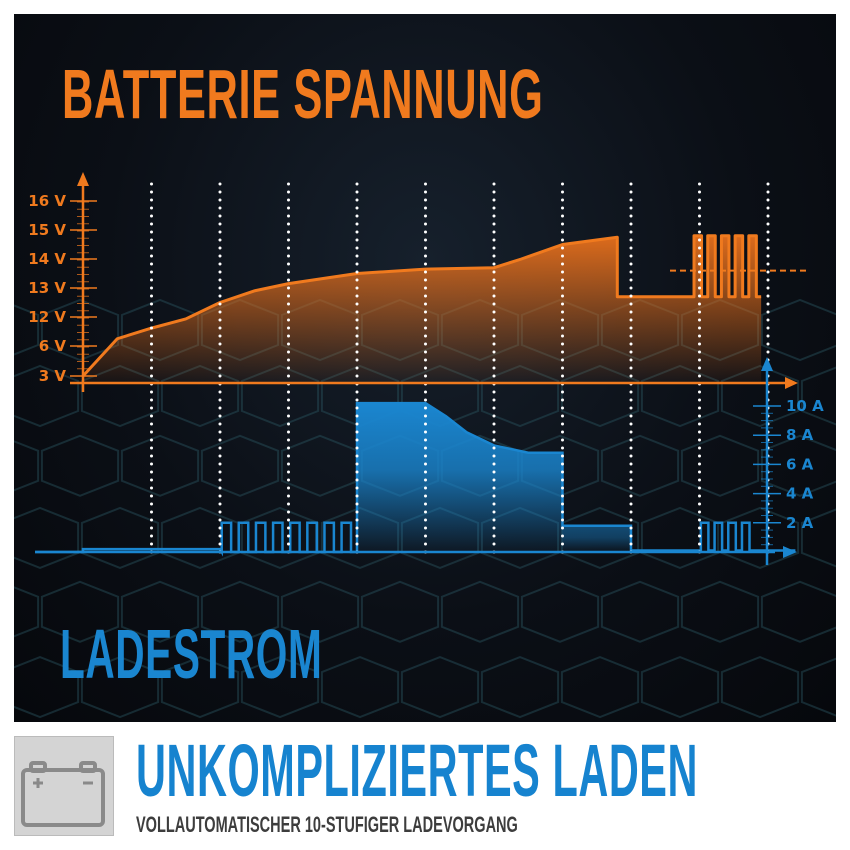 This screenshot has height=850, width=850. Describe the element at coordinates (421, 306) in the screenshot. I see `voltage-line` at that location.